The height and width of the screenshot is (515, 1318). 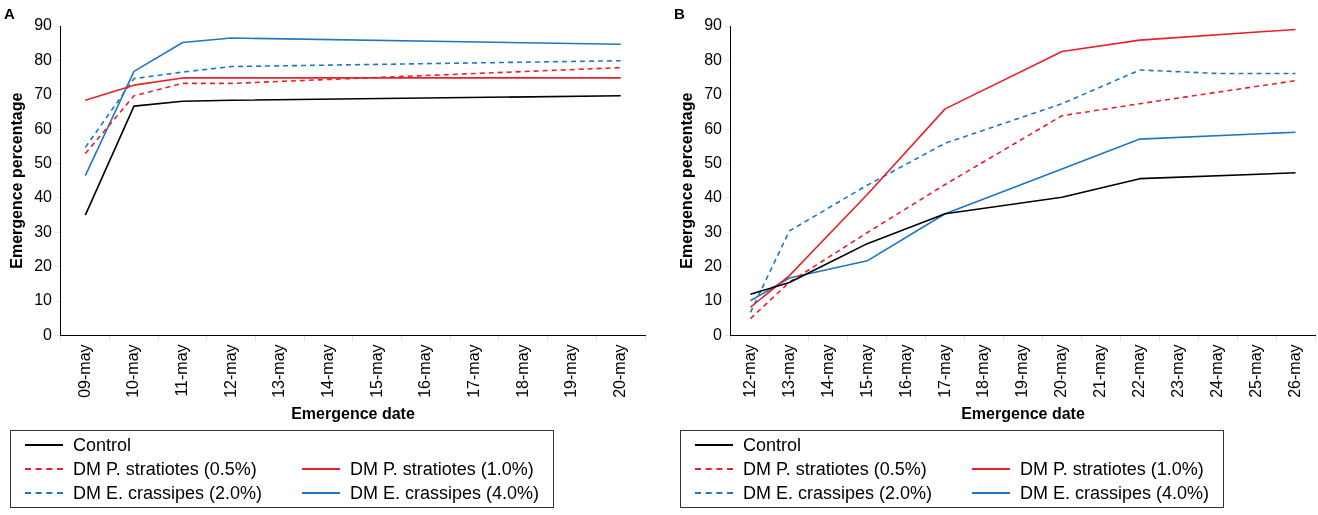 What do you see at coordinates (182, 370) in the screenshot?
I see `x-tick-label: 11-may` at bounding box center [182, 370].